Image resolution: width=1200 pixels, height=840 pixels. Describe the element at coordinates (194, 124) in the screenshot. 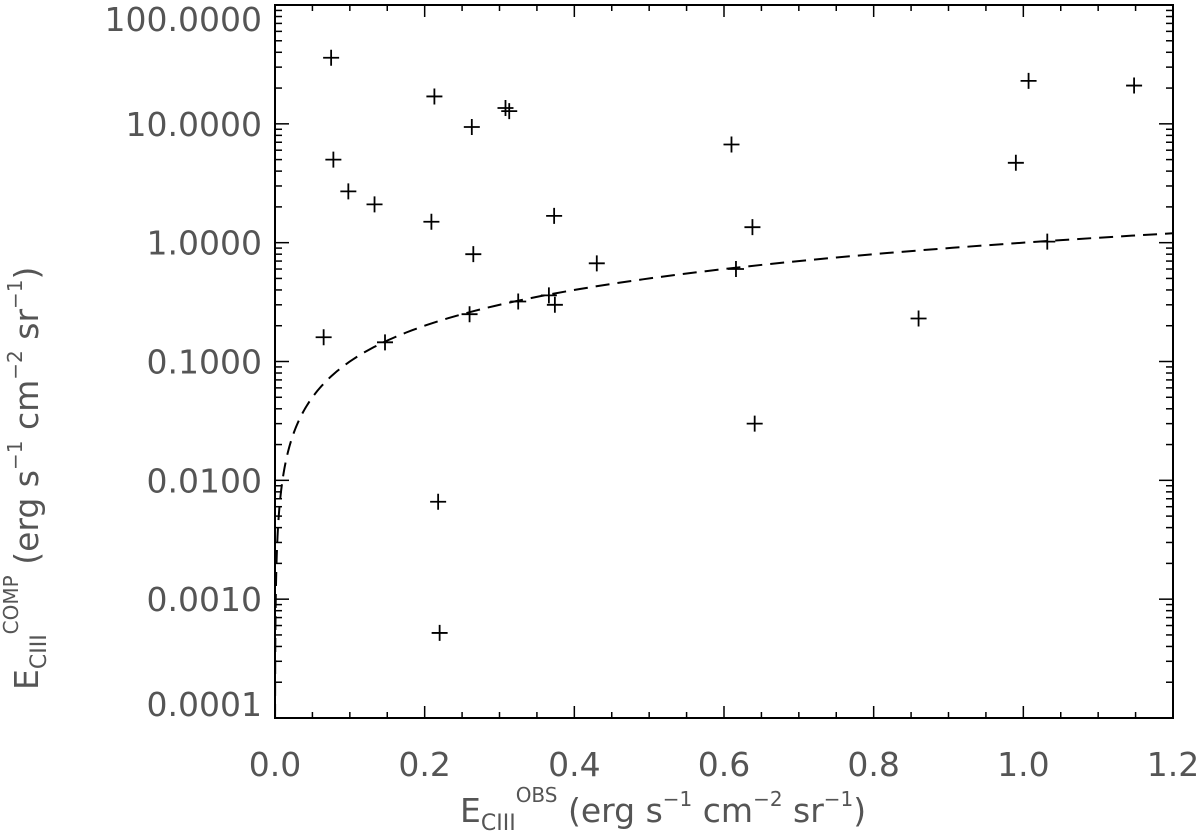

I see `y-tick-label: 10.0000` at that location.